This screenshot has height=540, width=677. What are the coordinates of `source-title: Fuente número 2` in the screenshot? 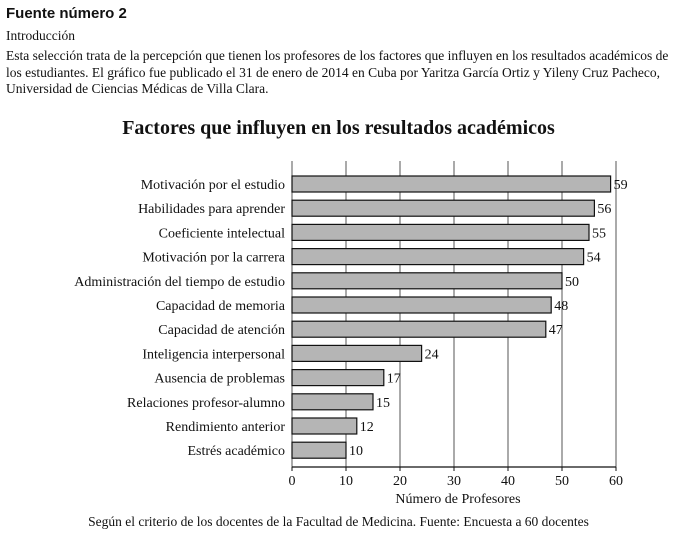 It's located at (66, 13).